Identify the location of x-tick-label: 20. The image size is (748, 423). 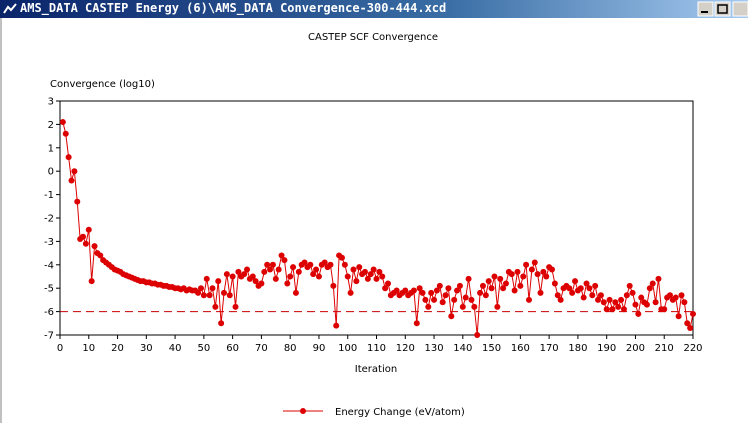
(117, 348).